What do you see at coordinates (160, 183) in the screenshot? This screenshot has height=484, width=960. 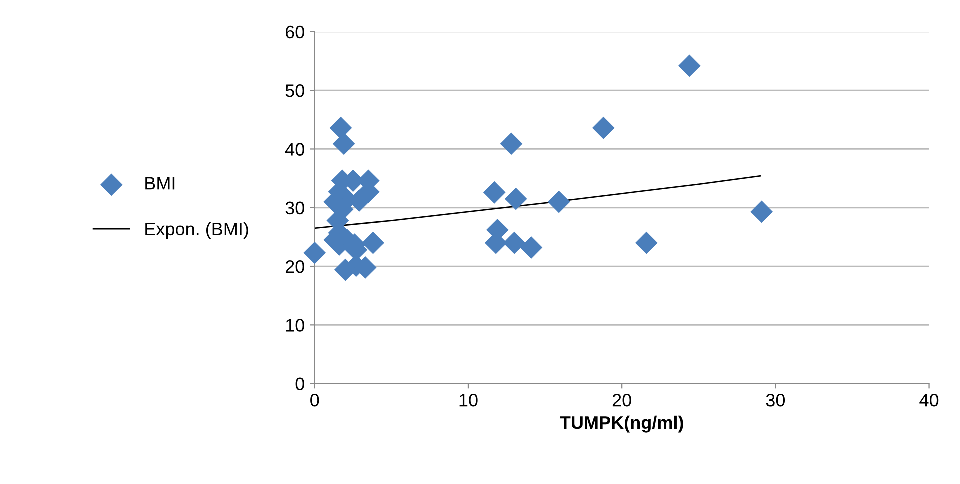 I see `legend-label: BMI` at bounding box center [160, 183].